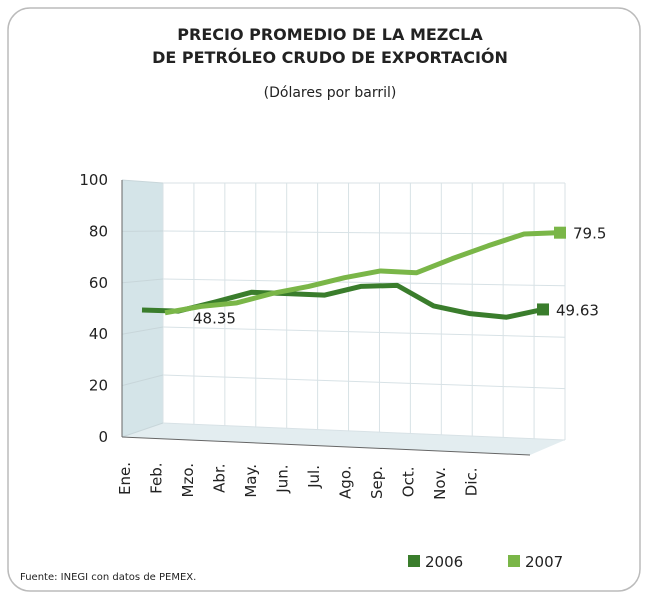 Image resolution: width=648 pixels, height=599 pixels. Describe the element at coordinates (220, 478) in the screenshot. I see `x-tick-label: Abr.` at that location.